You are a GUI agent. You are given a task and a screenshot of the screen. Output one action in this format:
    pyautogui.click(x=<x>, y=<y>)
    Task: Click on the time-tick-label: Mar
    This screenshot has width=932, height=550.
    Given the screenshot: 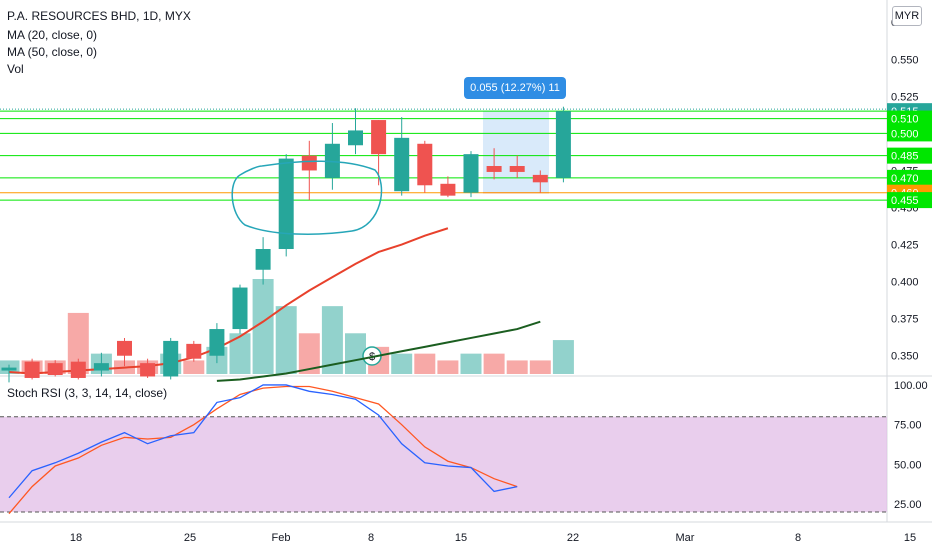 What is the action you would take?
    pyautogui.click(x=685, y=538)
    